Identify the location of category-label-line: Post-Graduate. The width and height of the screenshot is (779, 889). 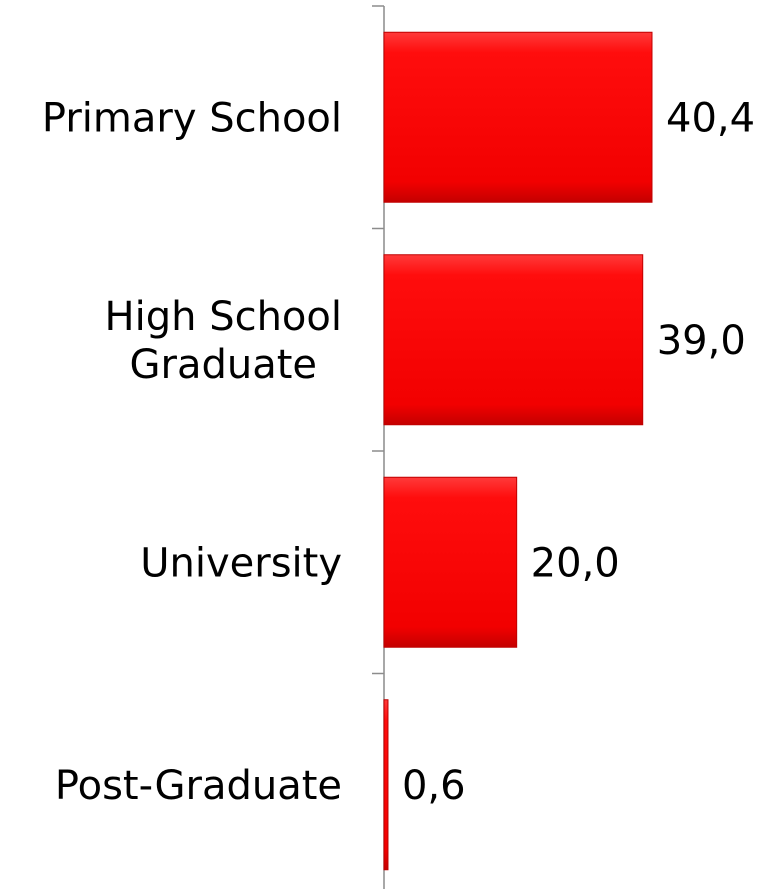
(198, 786).